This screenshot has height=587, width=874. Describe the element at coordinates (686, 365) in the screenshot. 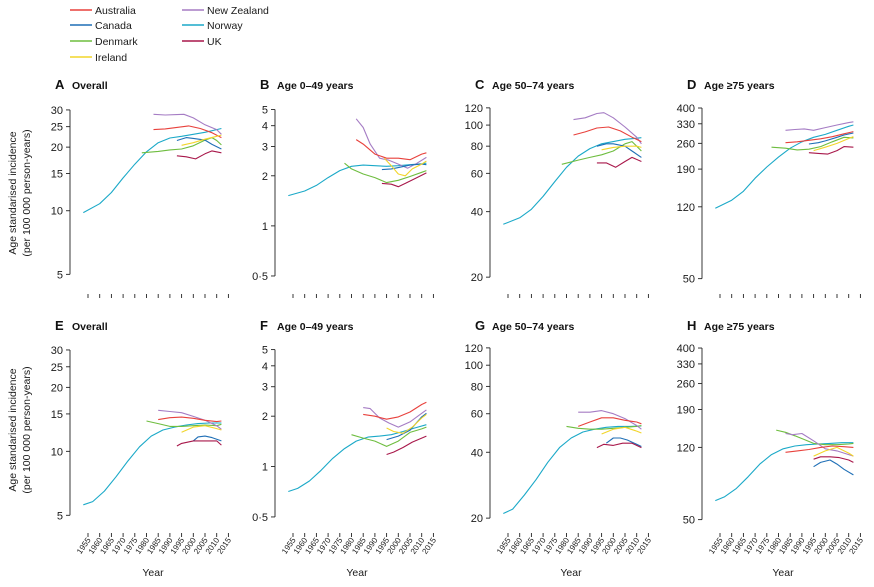

I see `y-tick-label-h: 330` at that location.